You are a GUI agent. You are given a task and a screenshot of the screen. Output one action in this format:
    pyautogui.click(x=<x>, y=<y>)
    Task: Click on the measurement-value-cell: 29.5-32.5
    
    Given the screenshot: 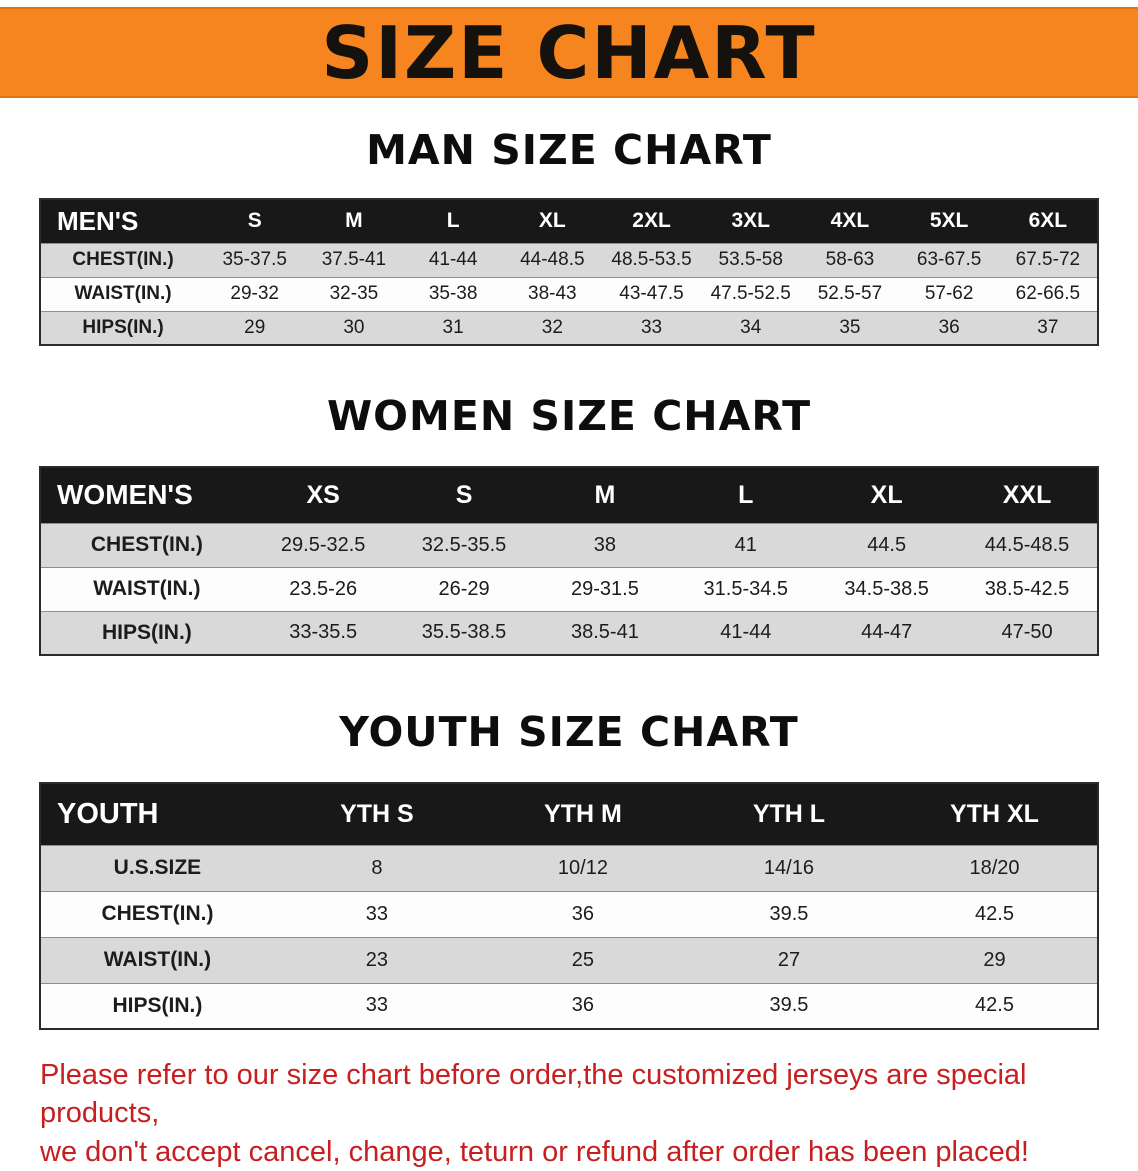 What is the action you would take?
    pyautogui.click(x=323, y=544)
    